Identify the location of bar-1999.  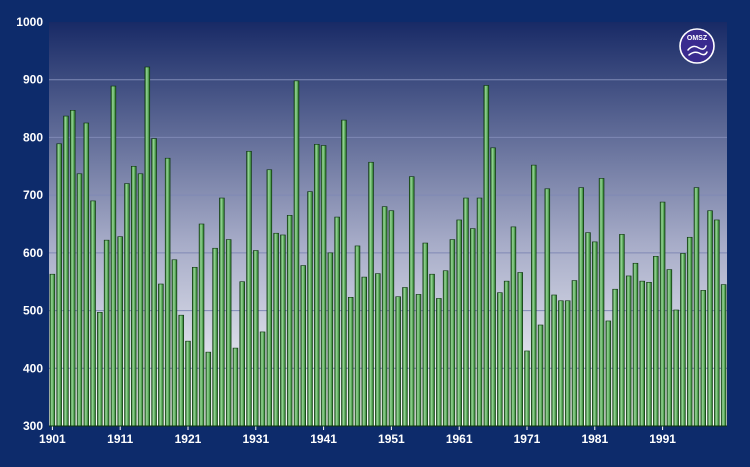
(717, 323).